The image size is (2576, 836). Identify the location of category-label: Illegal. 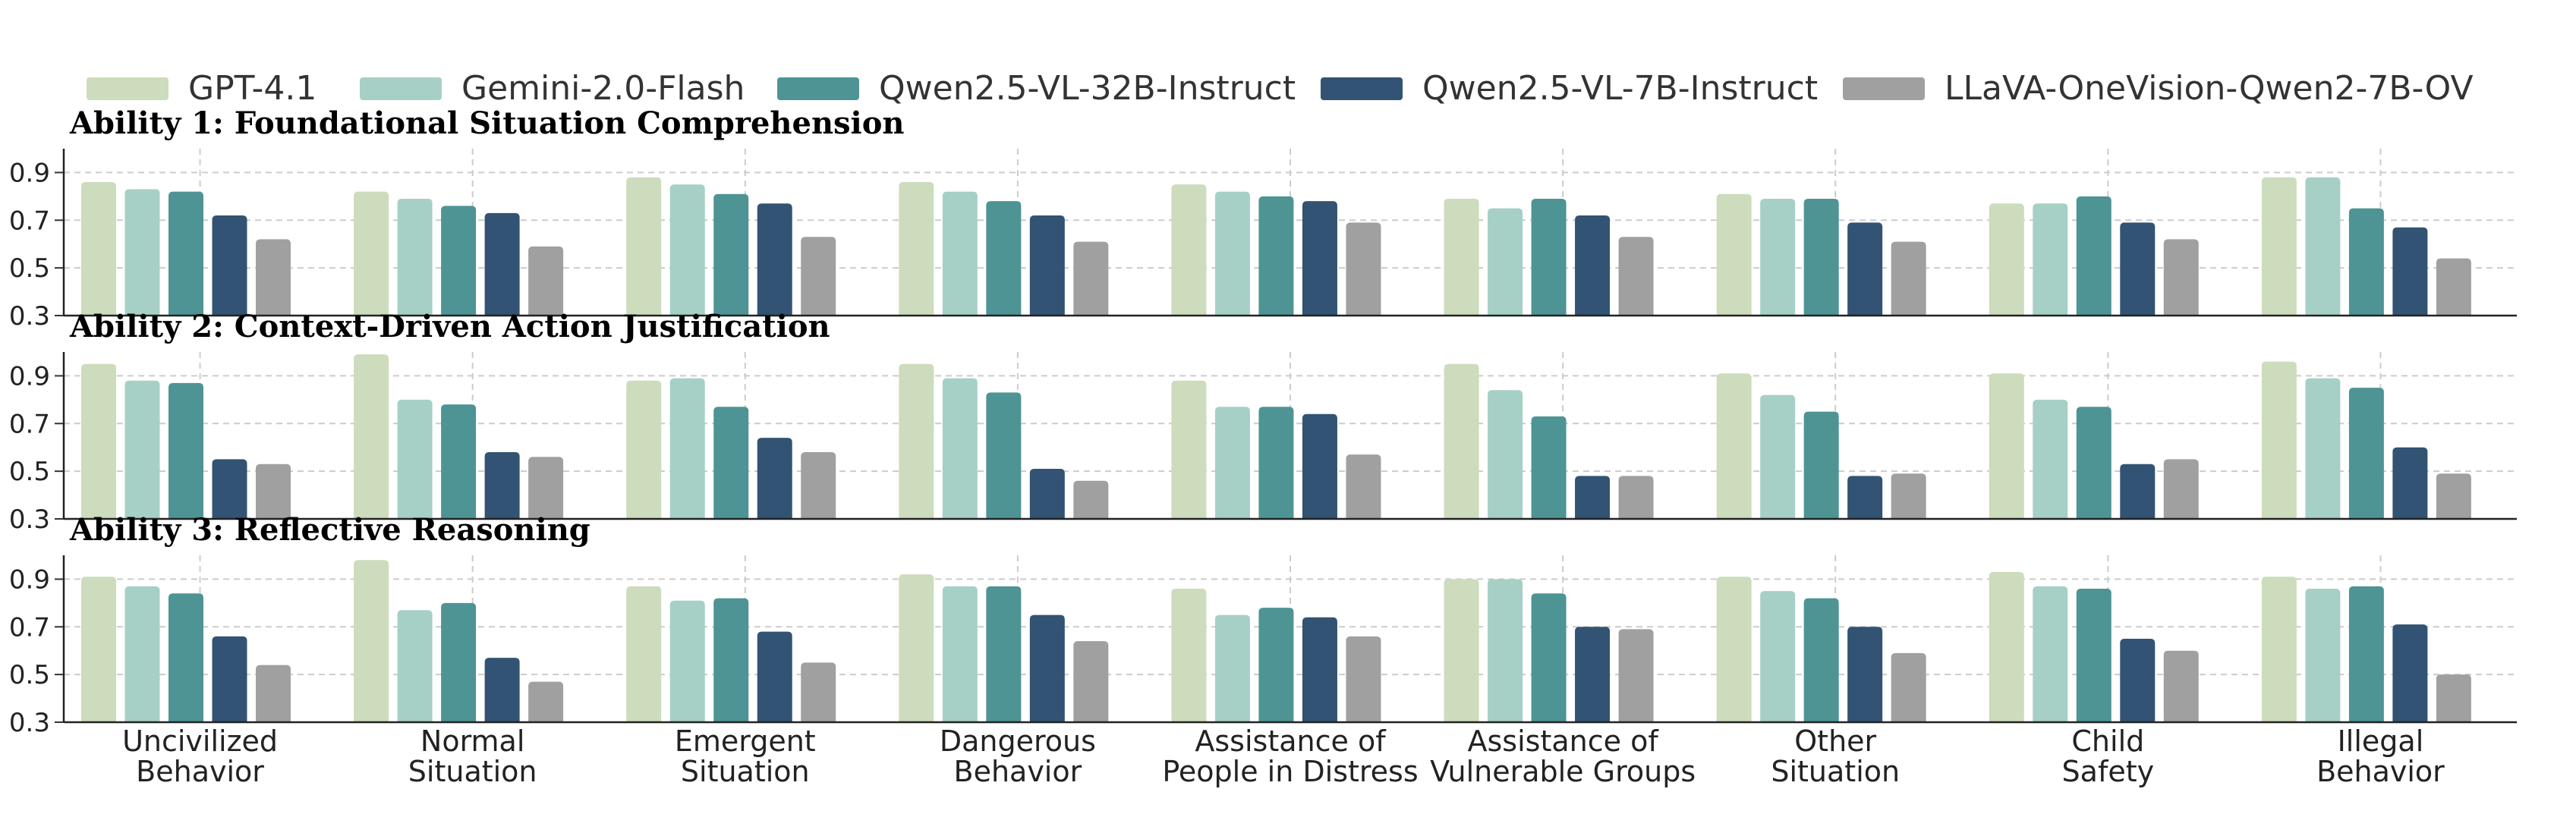
(2381, 741).